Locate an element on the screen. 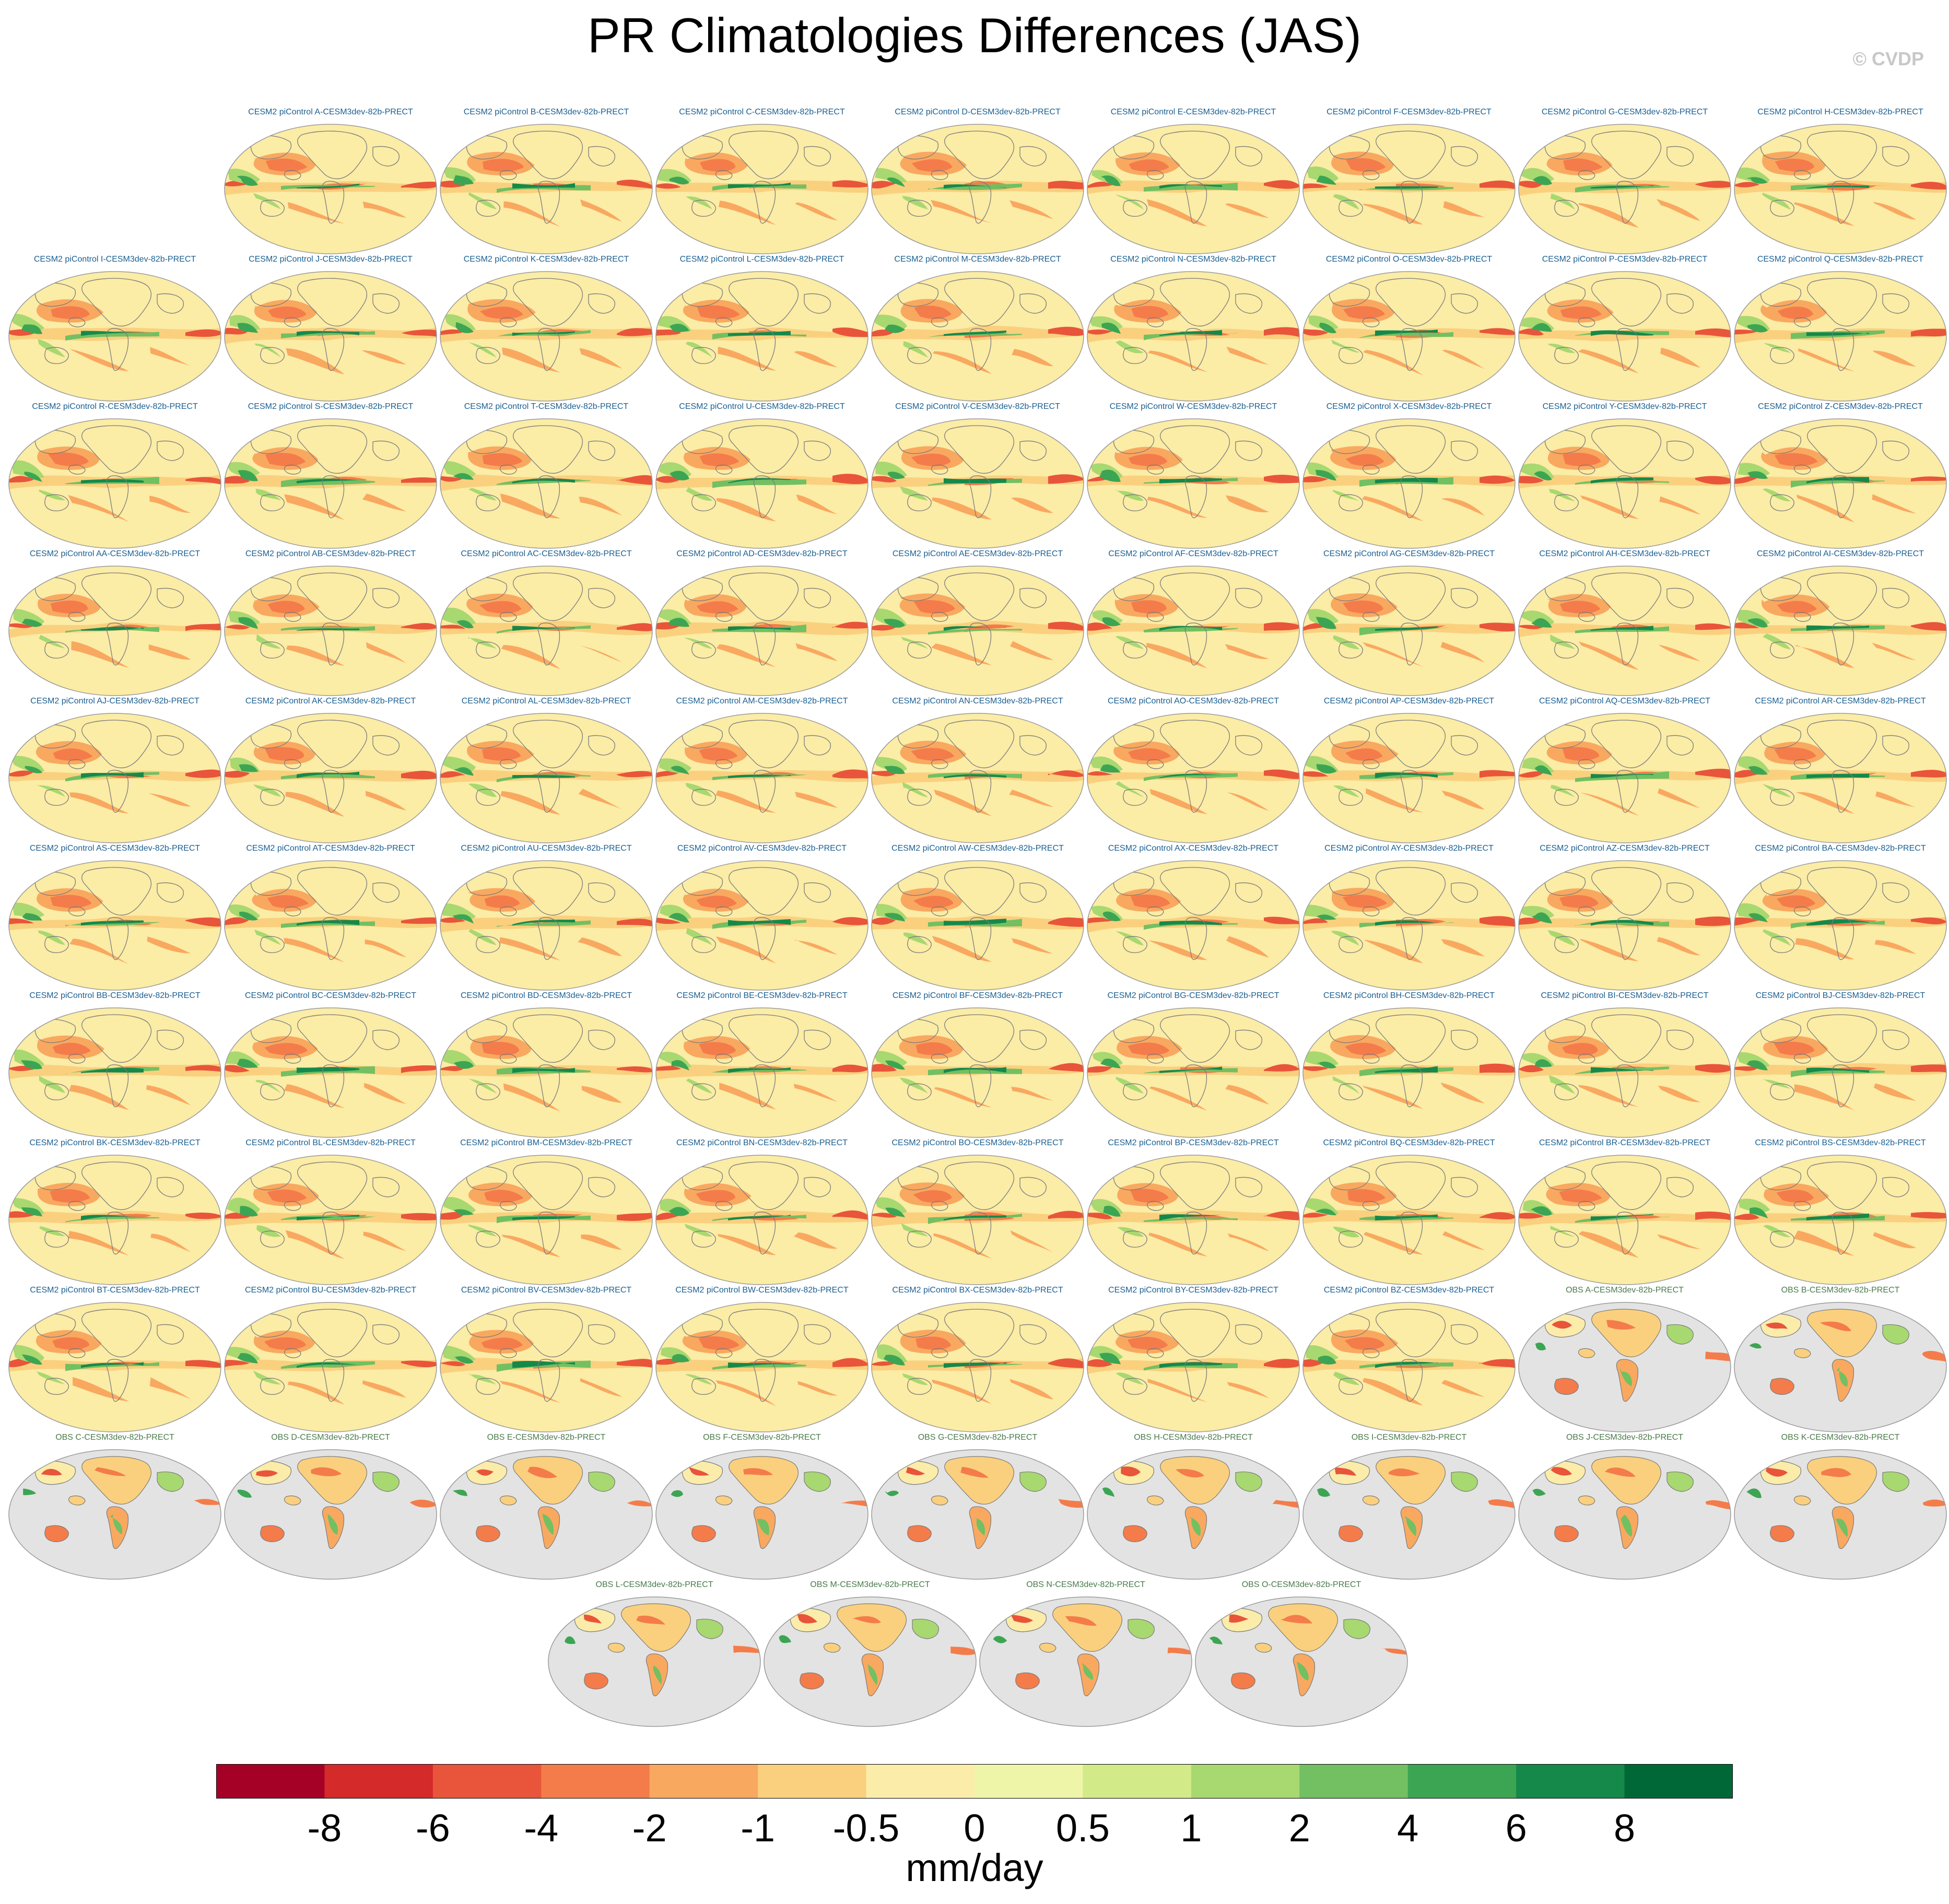 Image resolution: width=1949 pixels, height=1904 pixels. map-panel: CESM2 piControl J-CESM3dev-82b-PRECT is located at coordinates (331, 328).